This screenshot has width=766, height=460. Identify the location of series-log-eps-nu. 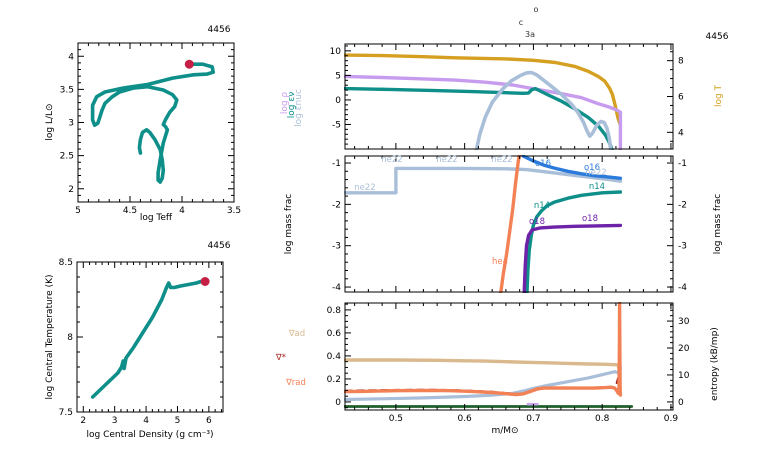
(479, 118).